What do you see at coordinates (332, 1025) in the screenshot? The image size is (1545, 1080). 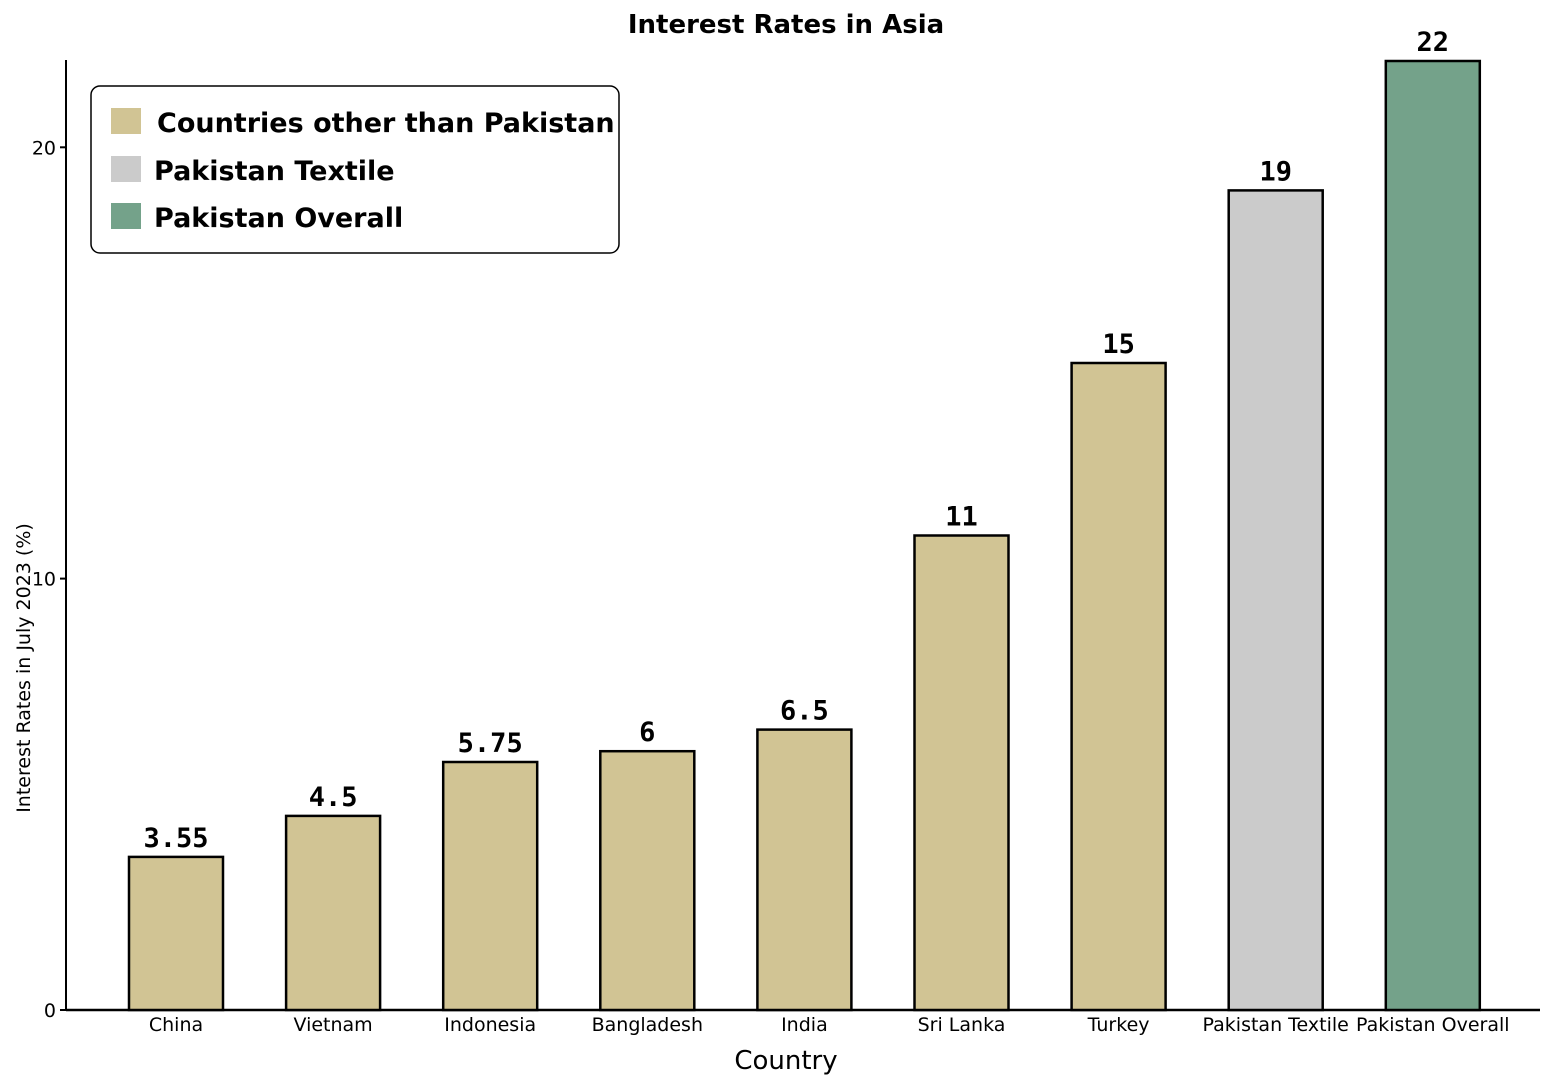 I see `x-tick-label-vietnam: Vietnam` at bounding box center [332, 1025].